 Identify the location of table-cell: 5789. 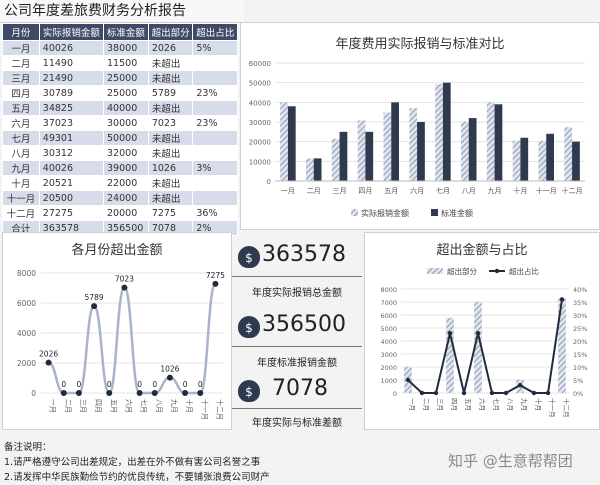
(170, 93).